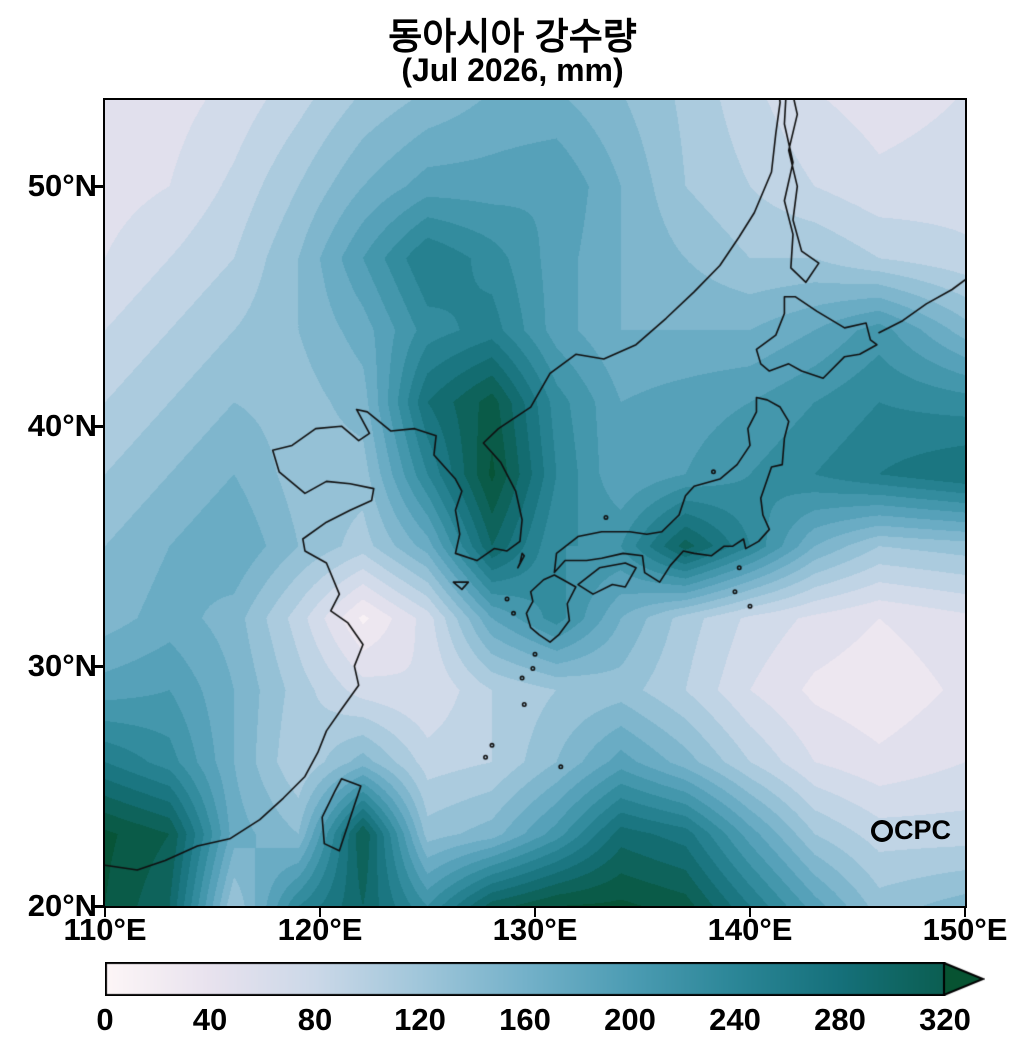 The width and height of the screenshot is (1025, 1050). I want to click on cpc-text: CPC, so click(922, 830).